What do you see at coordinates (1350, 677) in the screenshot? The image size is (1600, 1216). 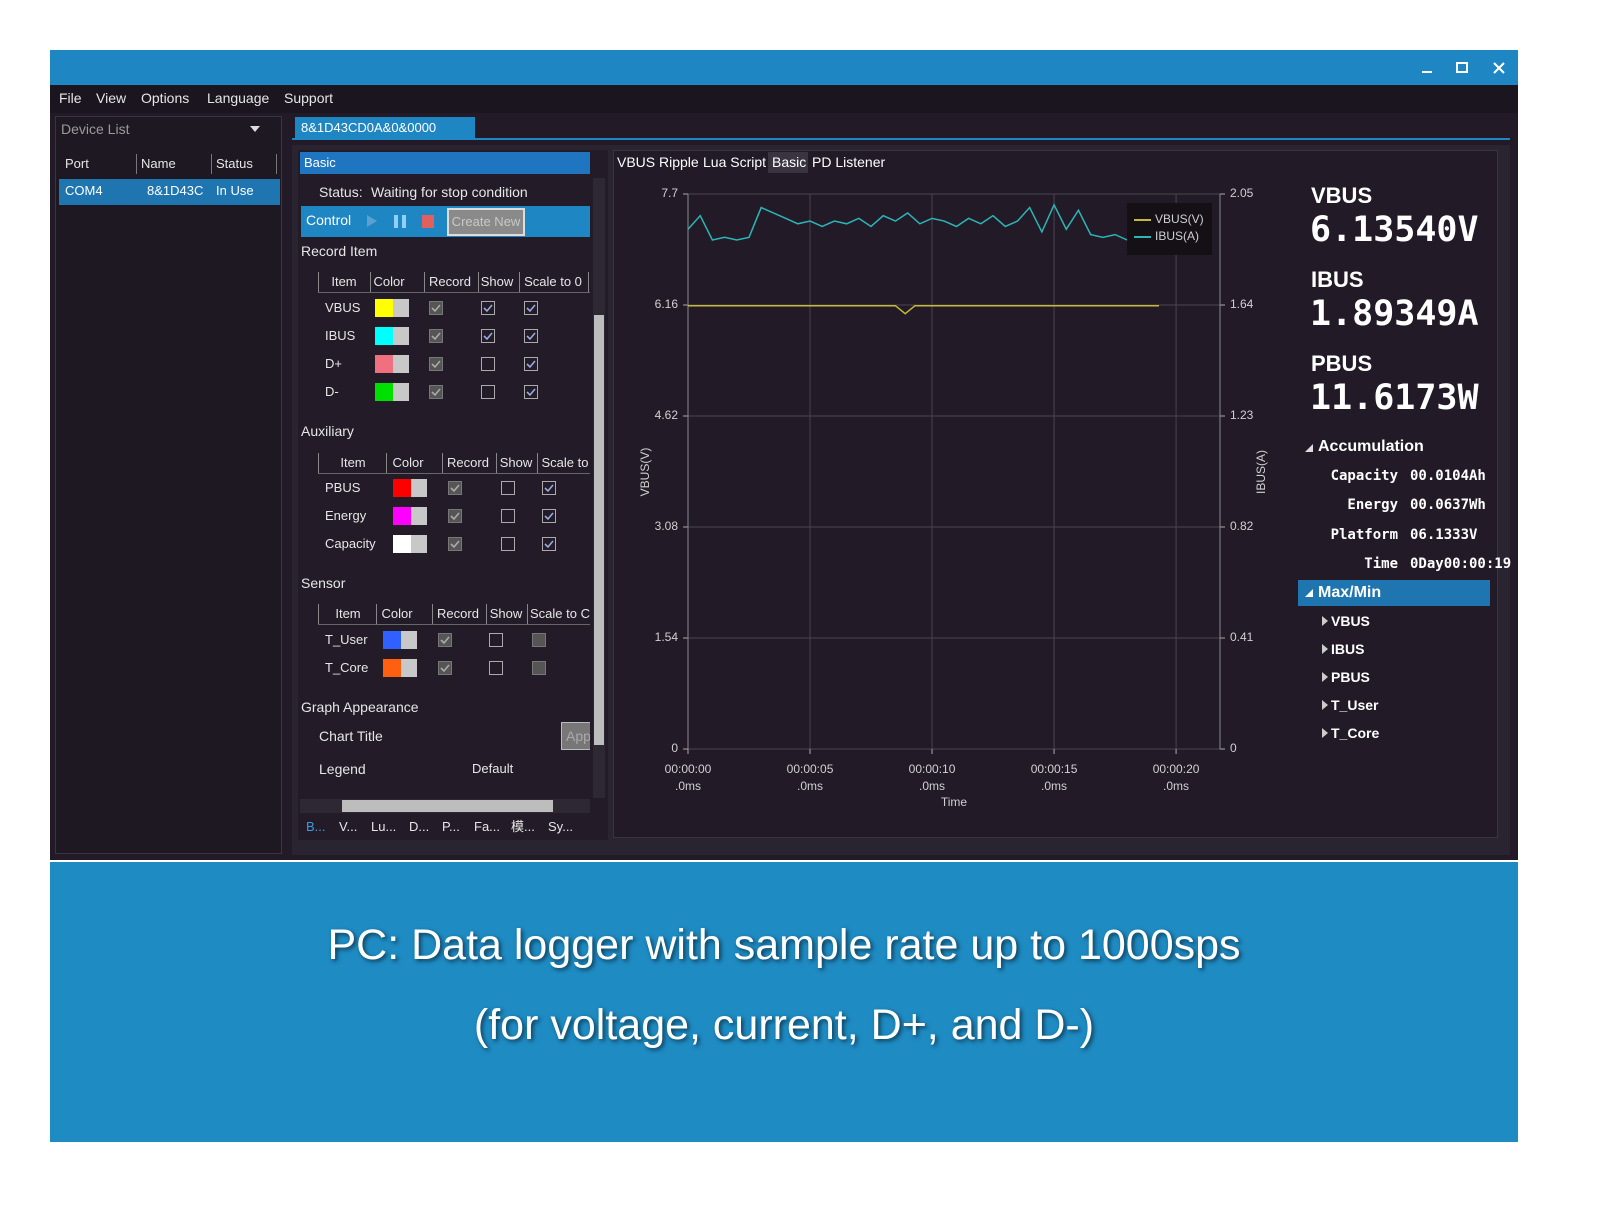 I see `maxmin-item: PBUS` at bounding box center [1350, 677].